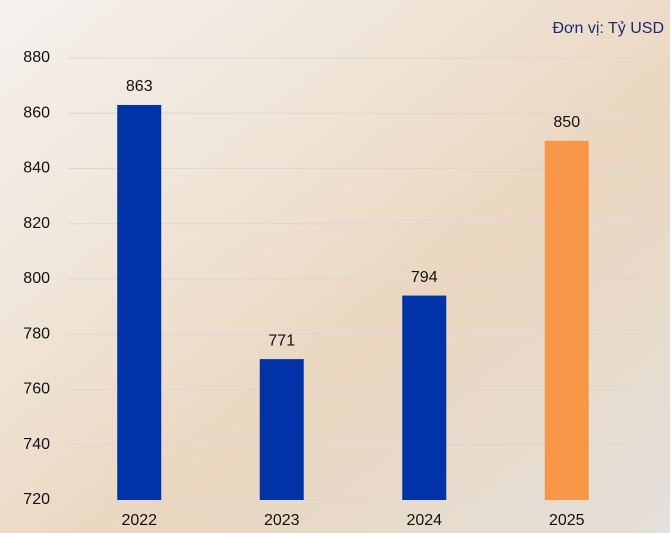 This screenshot has width=670, height=533. Describe the element at coordinates (36, 333) in the screenshot. I see `y-tick-label: 780` at that location.